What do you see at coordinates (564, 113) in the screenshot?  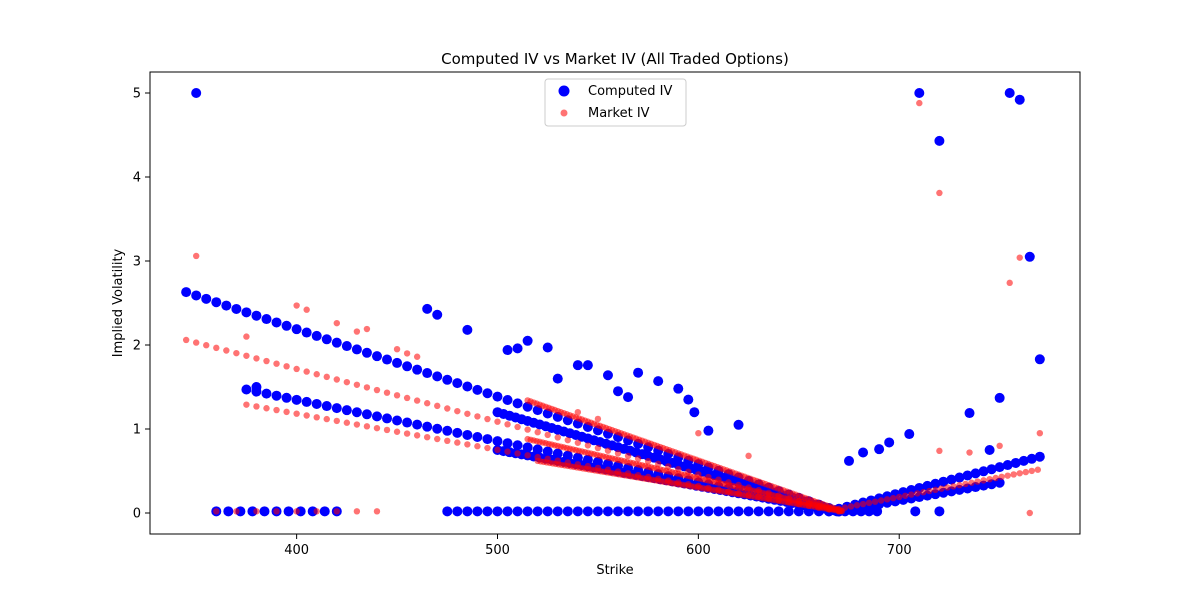 I see `legend-marker-market-iv` at bounding box center [564, 113].